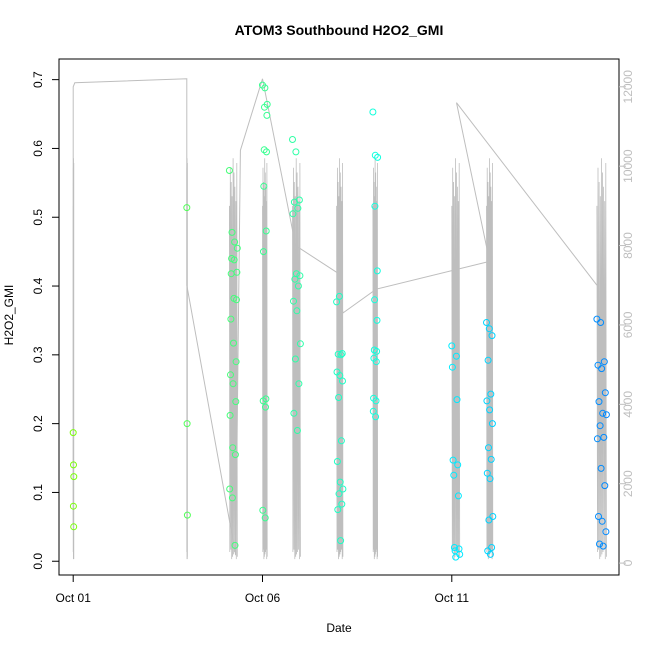  What do you see at coordinates (452, 598) in the screenshot?
I see `x-tick-label: Oct 11` at bounding box center [452, 598].